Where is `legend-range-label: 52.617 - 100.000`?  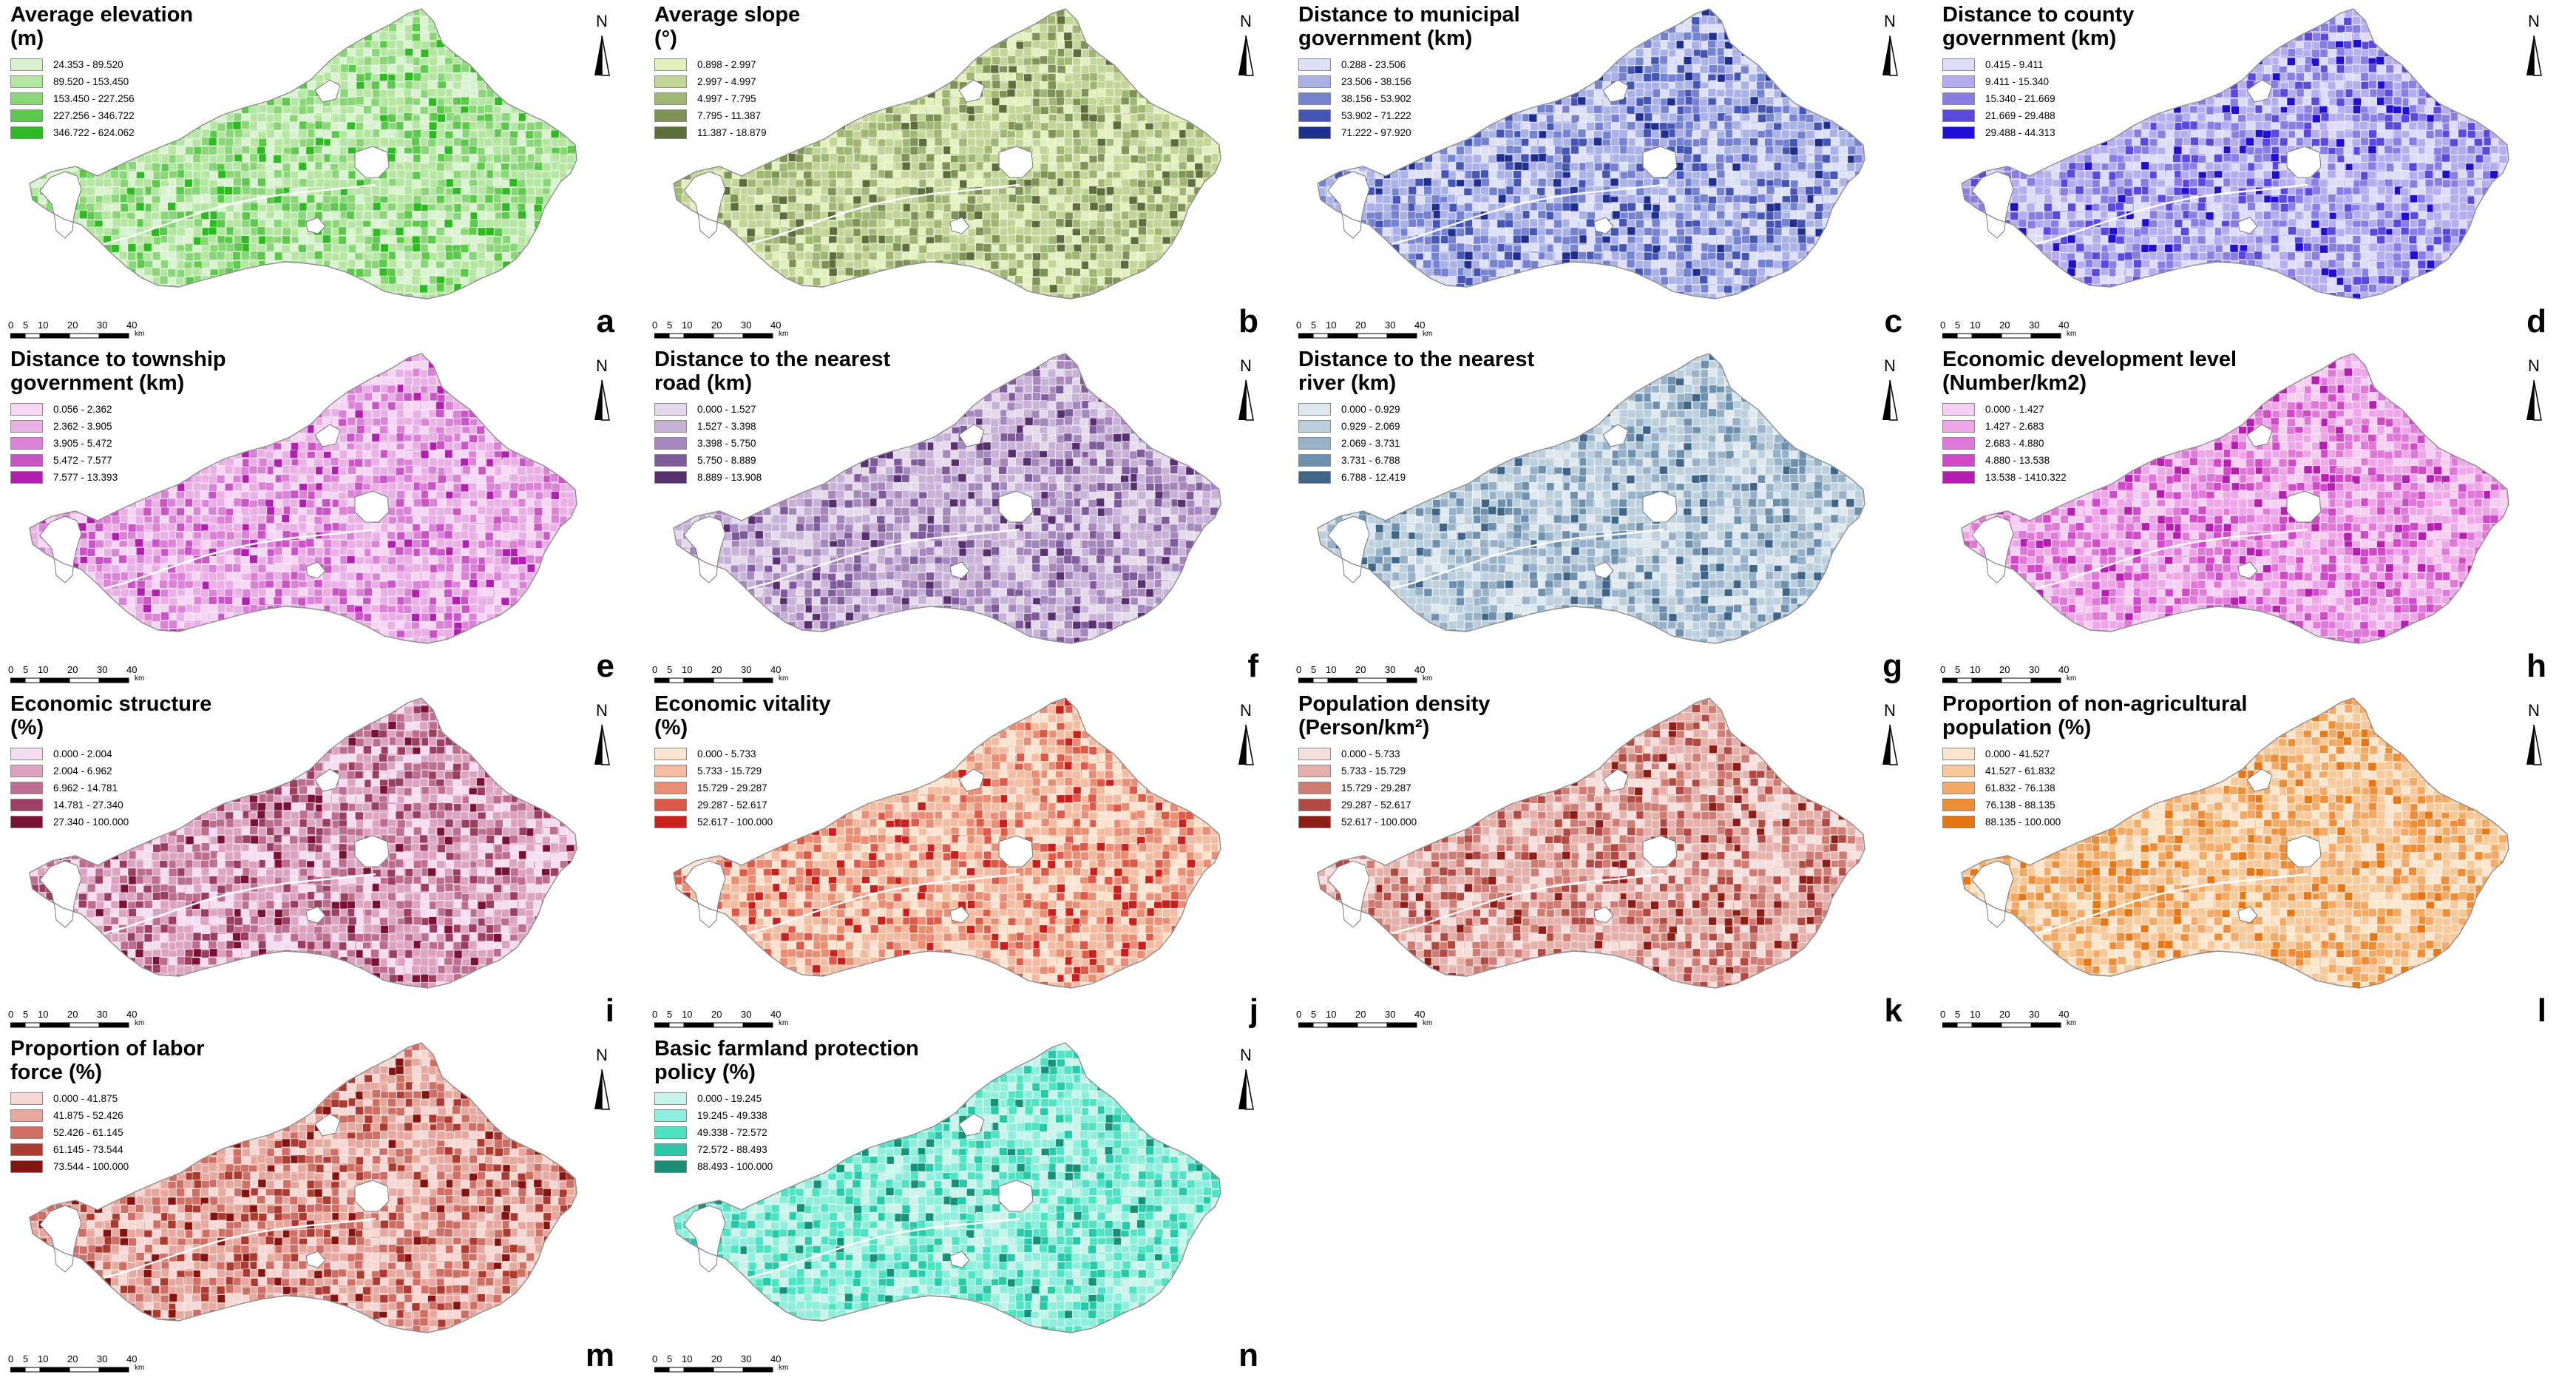
legend-range-label: 52.617 - 100.000 is located at coordinates (735, 822).